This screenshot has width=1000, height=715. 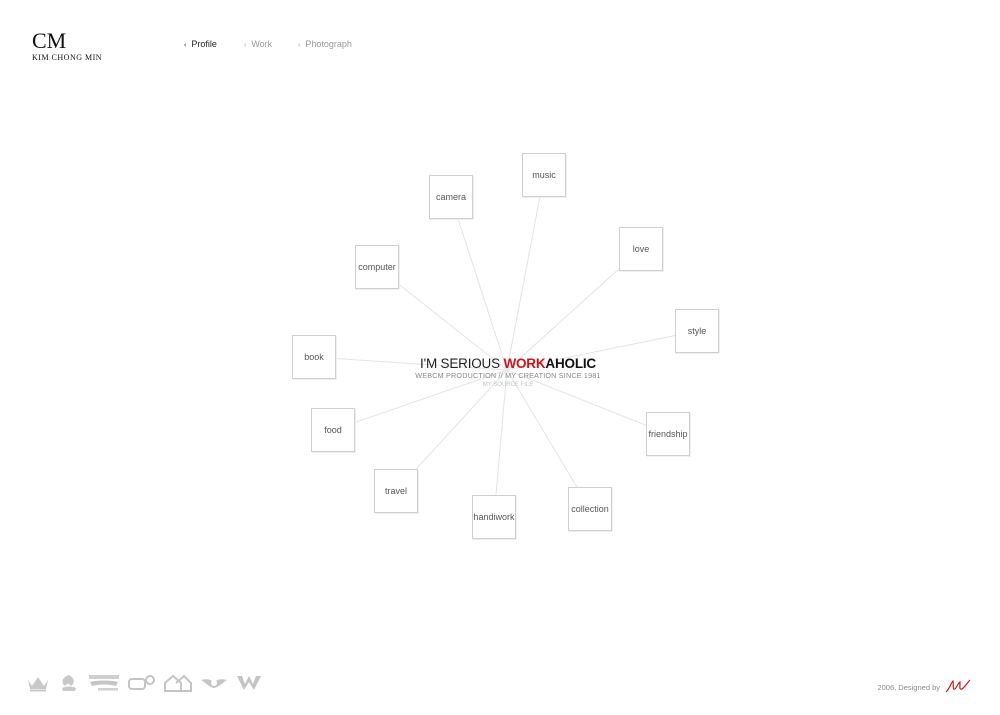 What do you see at coordinates (204, 44) in the screenshot?
I see `nav-label: Profile` at bounding box center [204, 44].